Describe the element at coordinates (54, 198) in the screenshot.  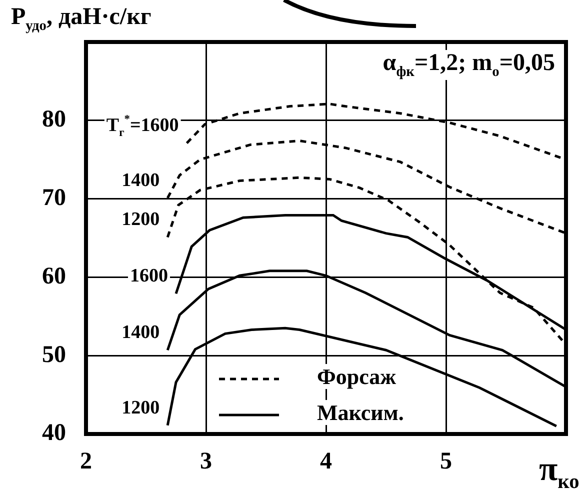
I see `y-tick-label: 70` at that location.